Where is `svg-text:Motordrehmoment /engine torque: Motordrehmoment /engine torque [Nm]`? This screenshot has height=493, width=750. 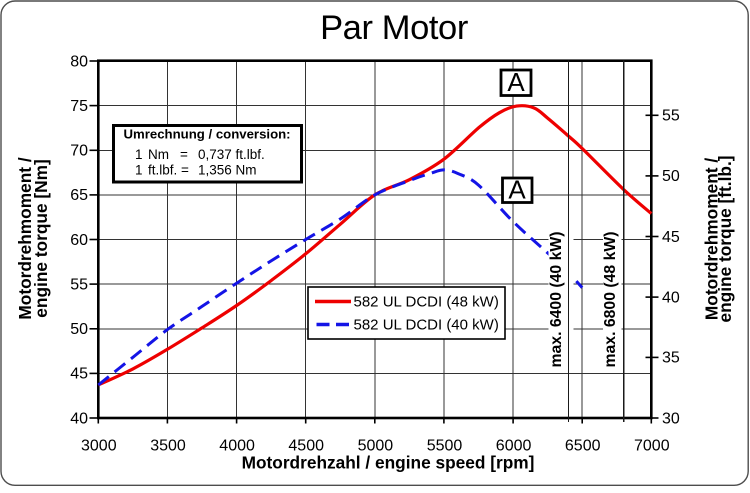
svg-text:Motordrehmoment /engine torque: Motordrehmoment /engine torque [Nm] is located at coordinates (33, 238).